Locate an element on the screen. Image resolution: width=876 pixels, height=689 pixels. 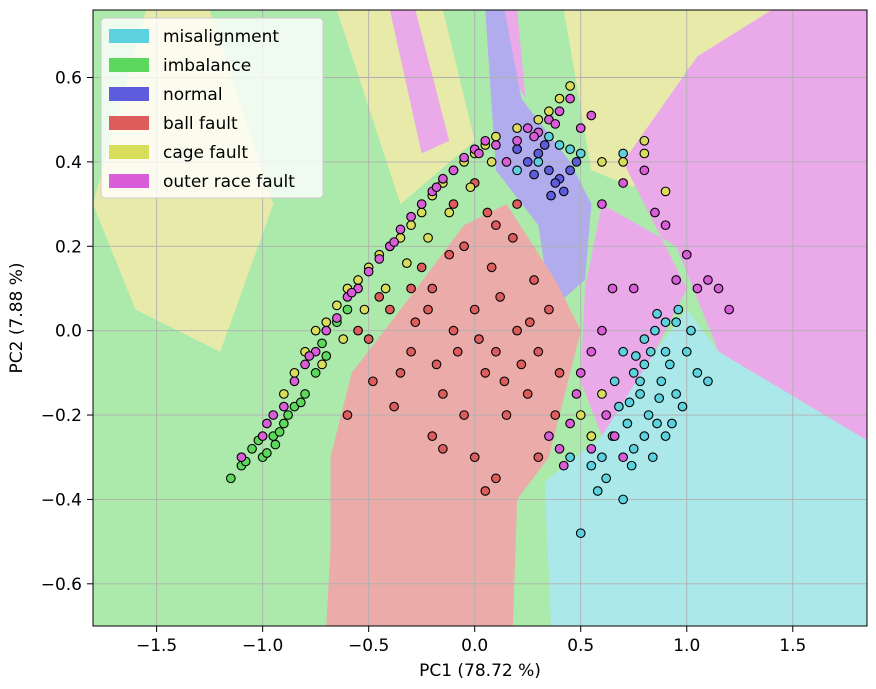
y-tick-label: 0.0 is located at coordinates (68, 332).